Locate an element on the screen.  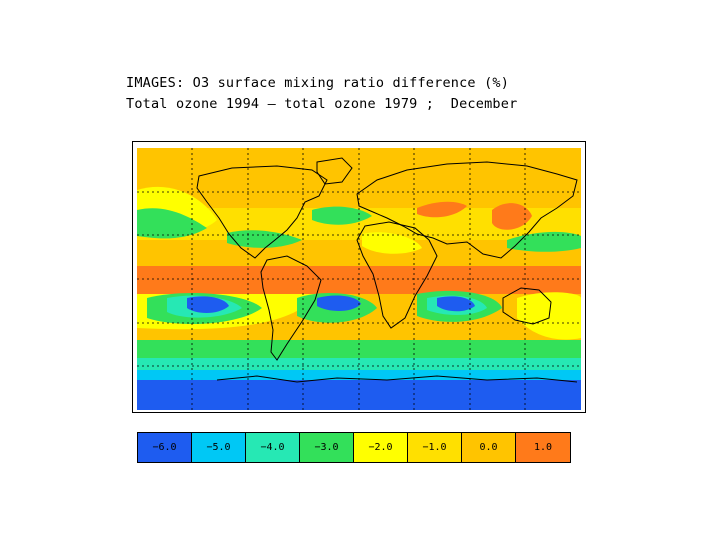
legend-label: −4.0 is located at coordinates (272, 447).